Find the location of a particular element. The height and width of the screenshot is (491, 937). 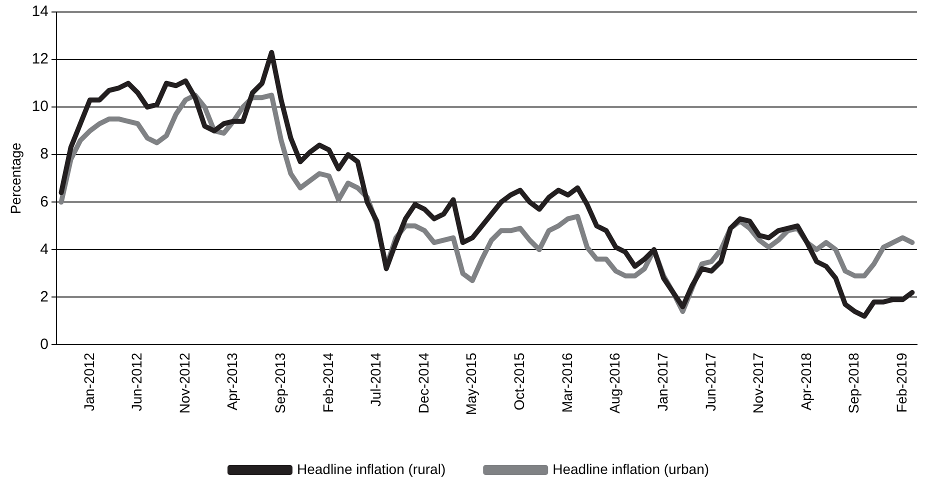

x-tick-label: Sep-2013 is located at coordinates (280, 383).